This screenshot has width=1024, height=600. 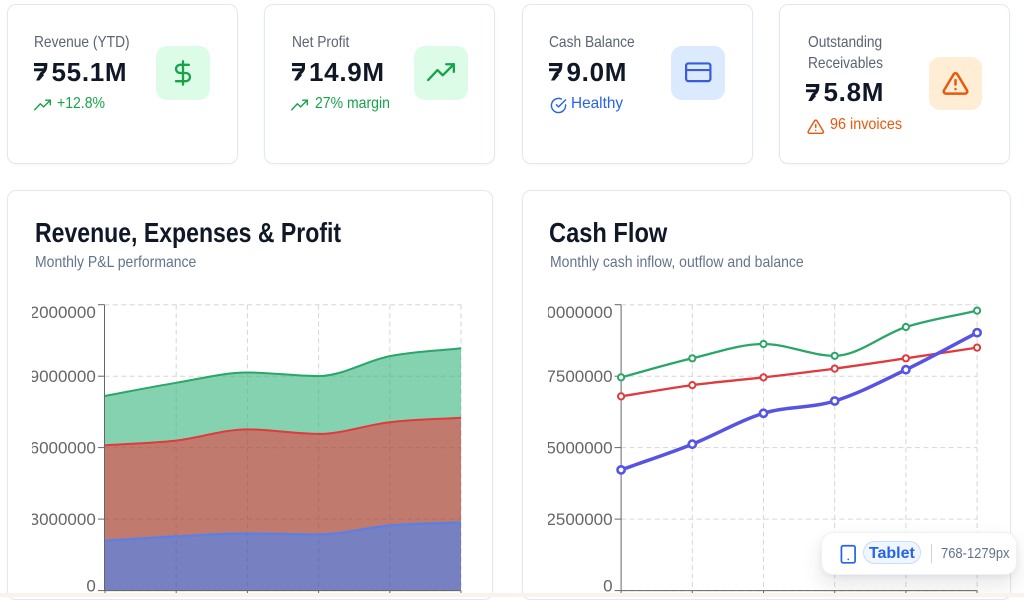 I want to click on svg-text: 6000000, so click(x=64, y=448).